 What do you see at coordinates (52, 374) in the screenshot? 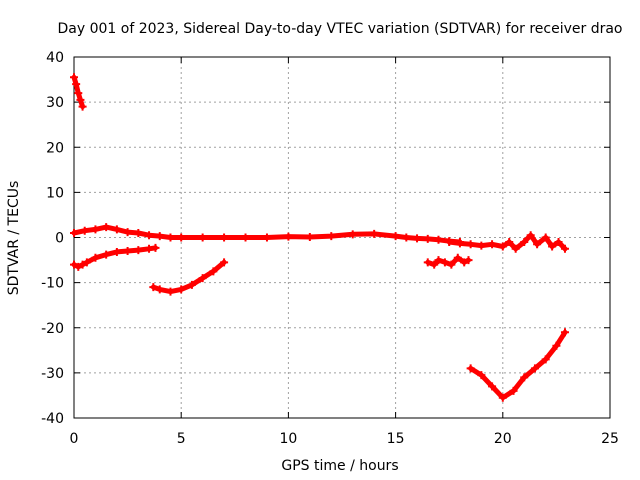
I see `y-tick-label: -30` at bounding box center [52, 374].